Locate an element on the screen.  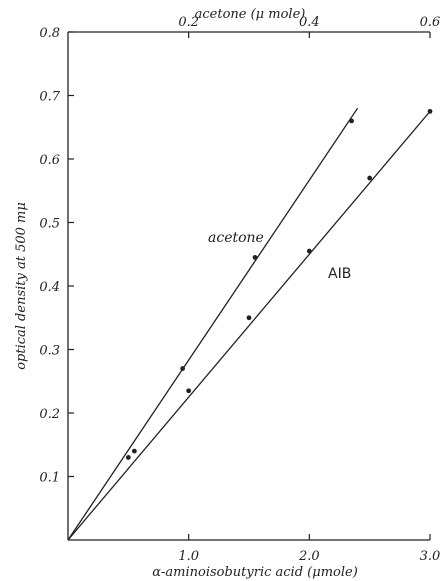
y-tick-label: 0.3 is located at coordinates (49, 351).